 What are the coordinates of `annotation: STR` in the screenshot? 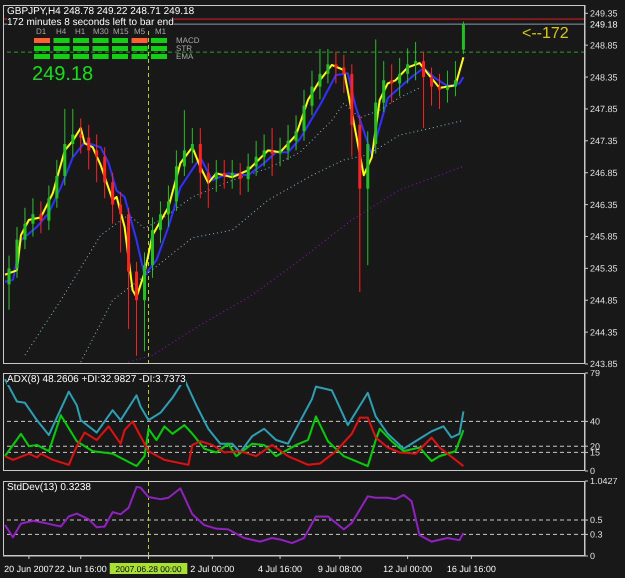 It's located at (184, 48).